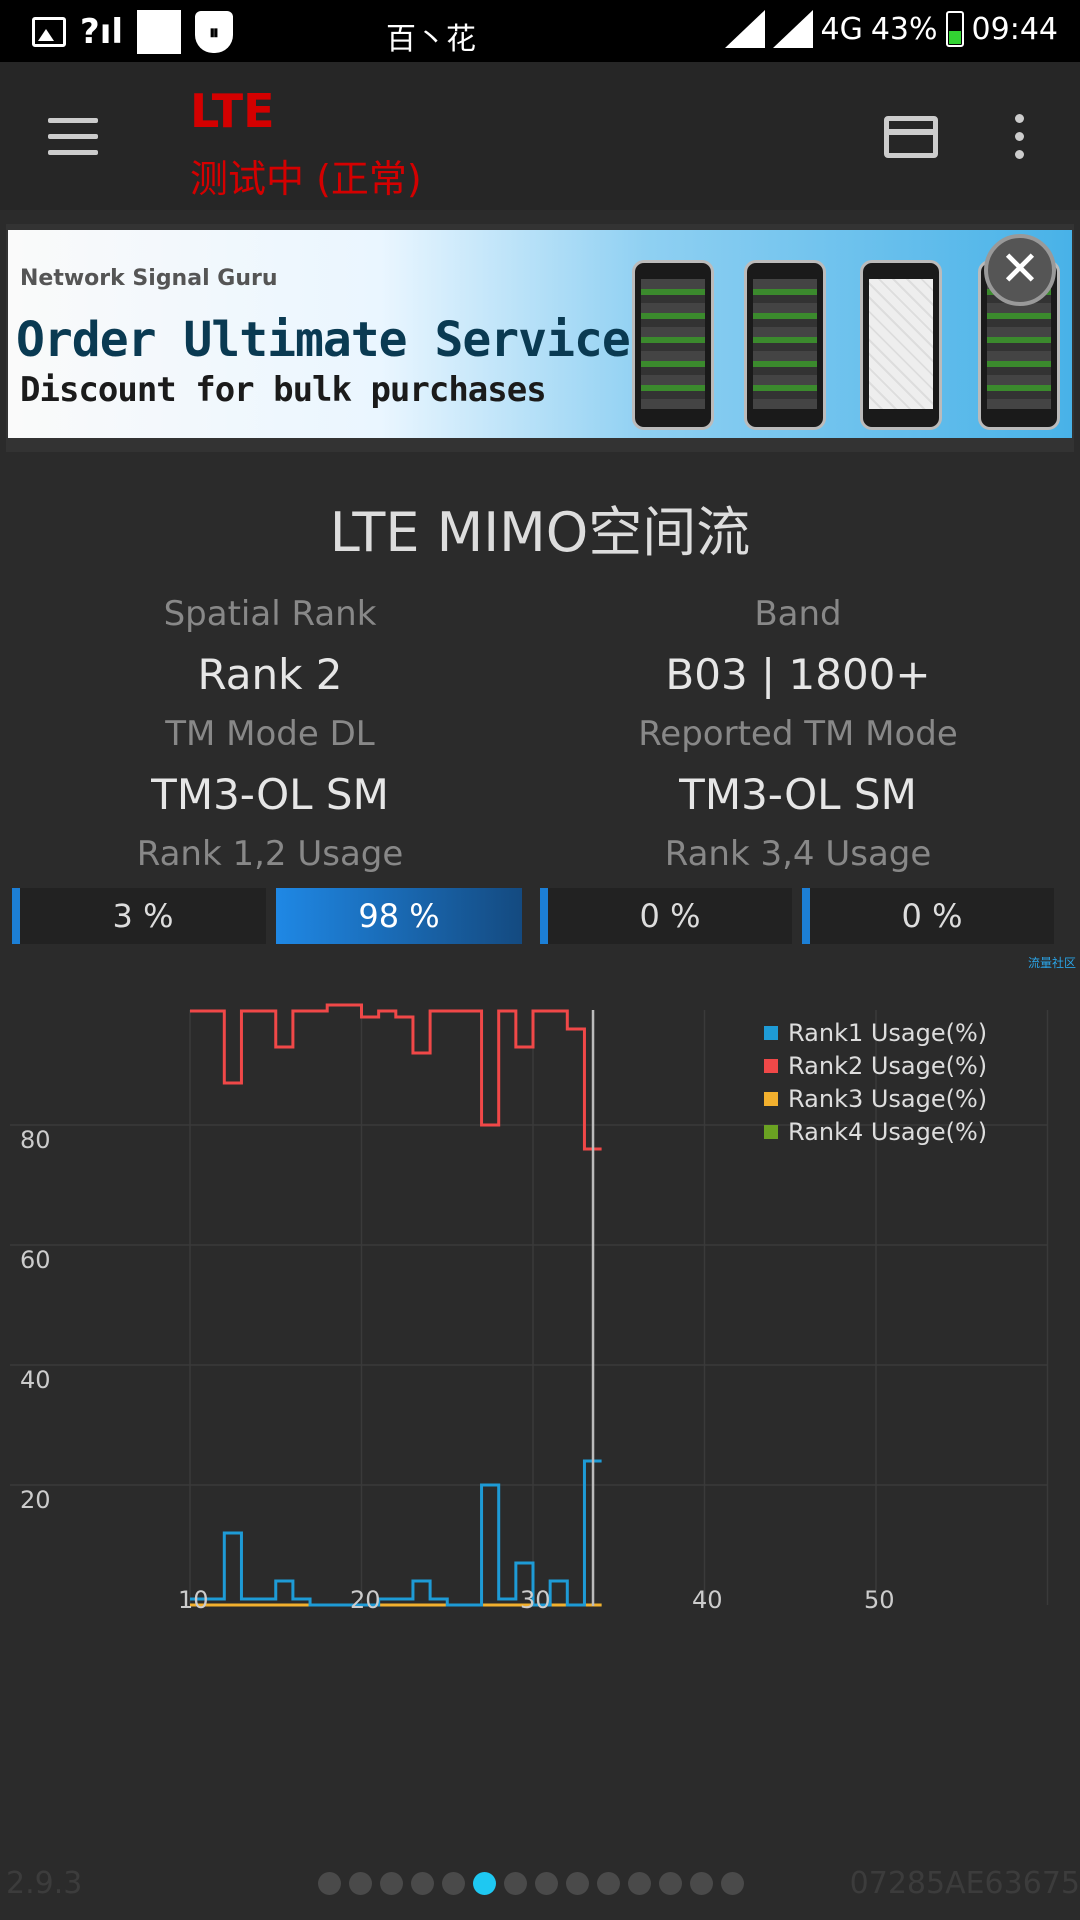 The image size is (1080, 1920). Describe the element at coordinates (431, 39) in the screenshot. I see `status-center-text: 百丶花` at that location.